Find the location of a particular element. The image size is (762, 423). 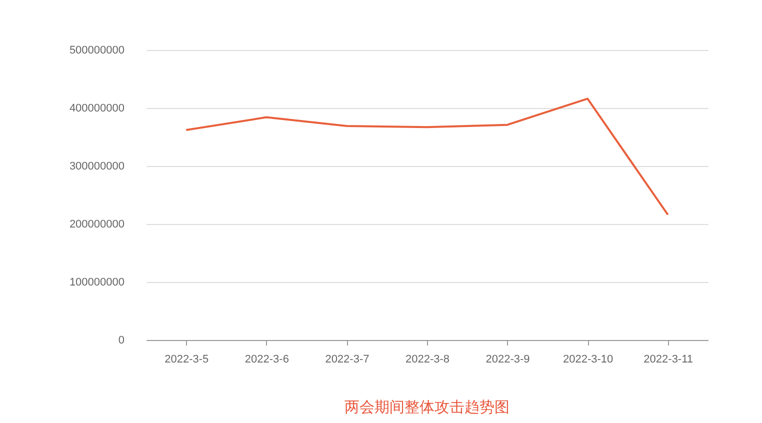

x-tick-label: 2022-3-9 is located at coordinates (508, 360).